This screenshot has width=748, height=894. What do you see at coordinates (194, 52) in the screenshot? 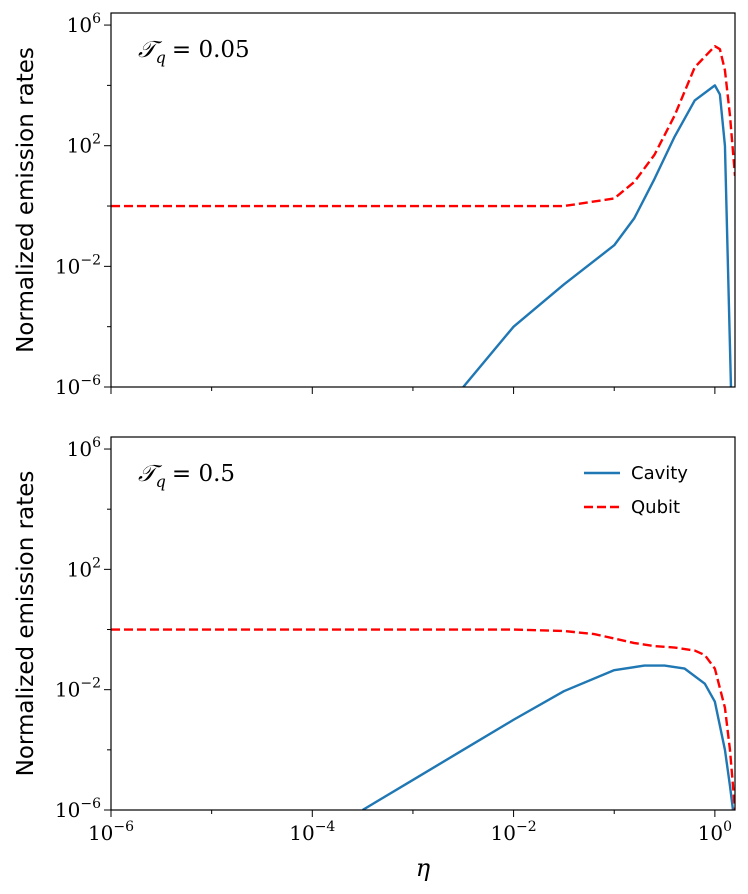
I see `panel-annotation: 𝒯q = 0.05` at bounding box center [194, 52].